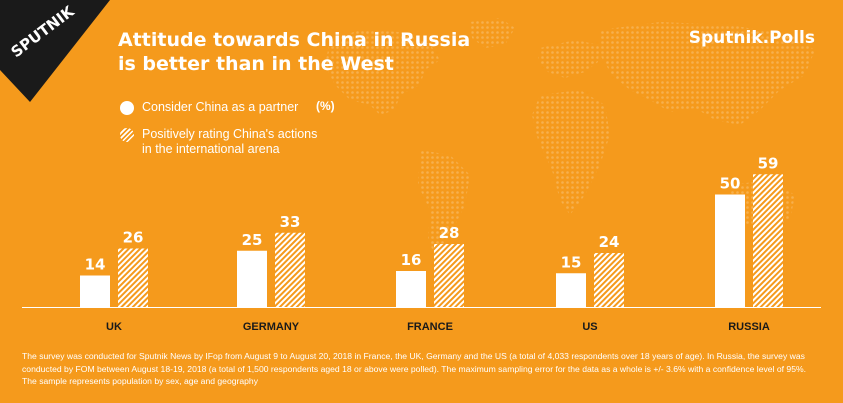 The height and width of the screenshot is (403, 843). What do you see at coordinates (430, 327) in the screenshot?
I see `category-label-france: FRANCE` at bounding box center [430, 327].